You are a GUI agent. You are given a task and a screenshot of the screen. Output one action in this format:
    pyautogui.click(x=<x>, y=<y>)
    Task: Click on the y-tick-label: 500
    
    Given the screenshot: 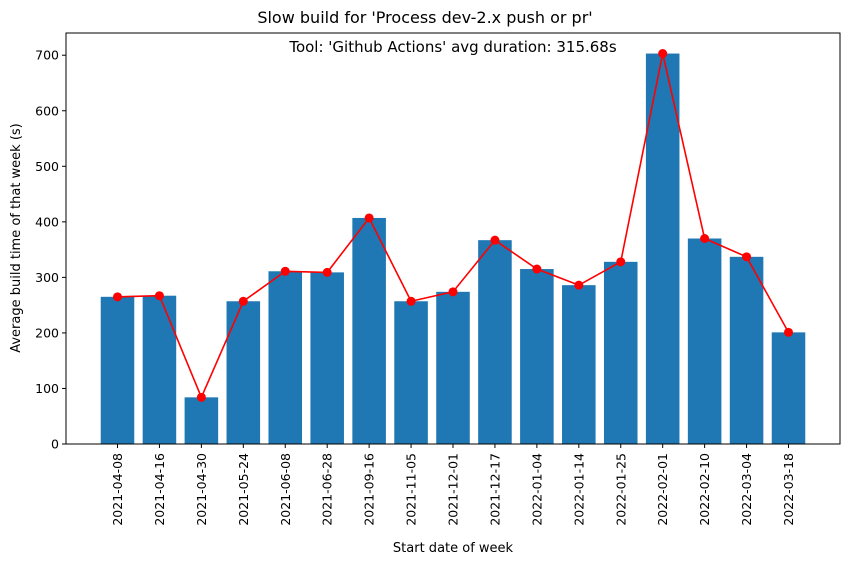 What is the action you would take?
    pyautogui.click(x=47, y=166)
    